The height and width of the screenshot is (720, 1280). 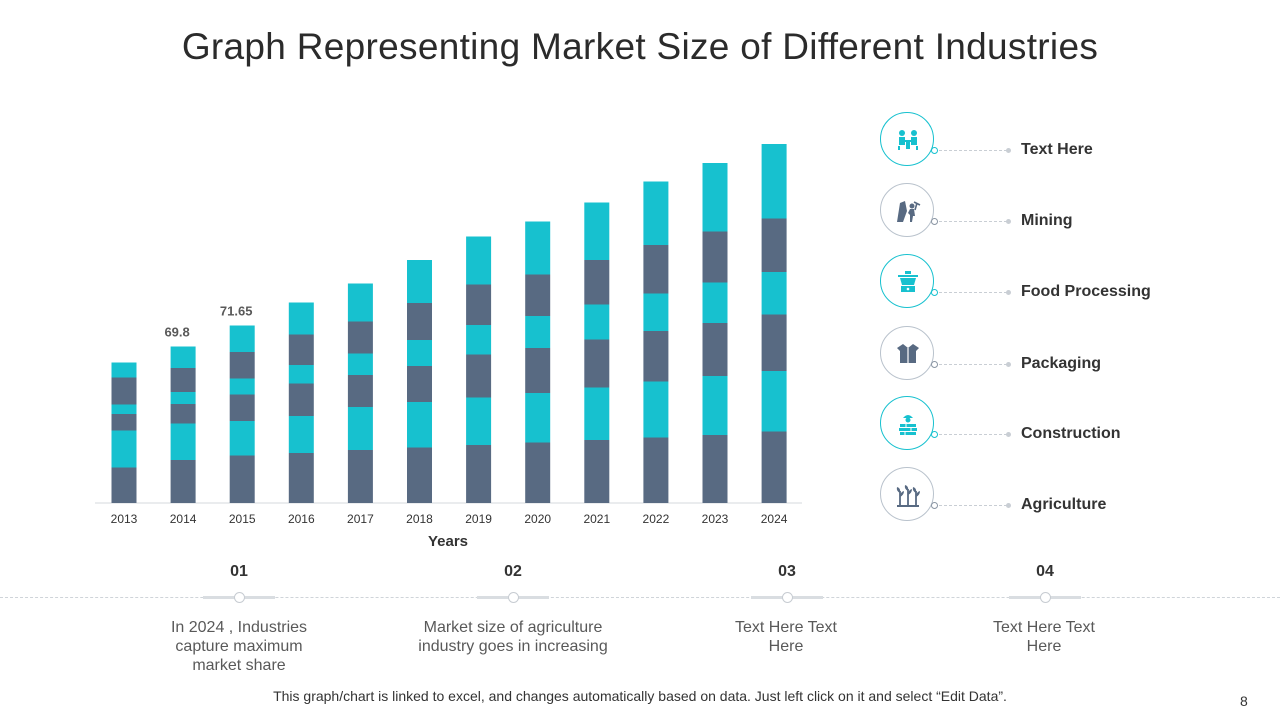 I want to click on bar-segment-2023-agriculture, so click(x=715, y=469).